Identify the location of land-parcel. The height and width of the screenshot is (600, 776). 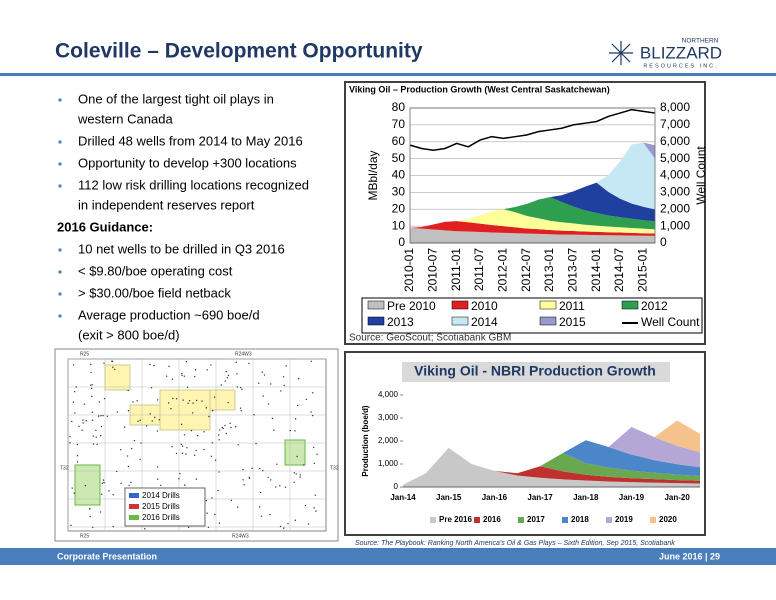
(222, 400).